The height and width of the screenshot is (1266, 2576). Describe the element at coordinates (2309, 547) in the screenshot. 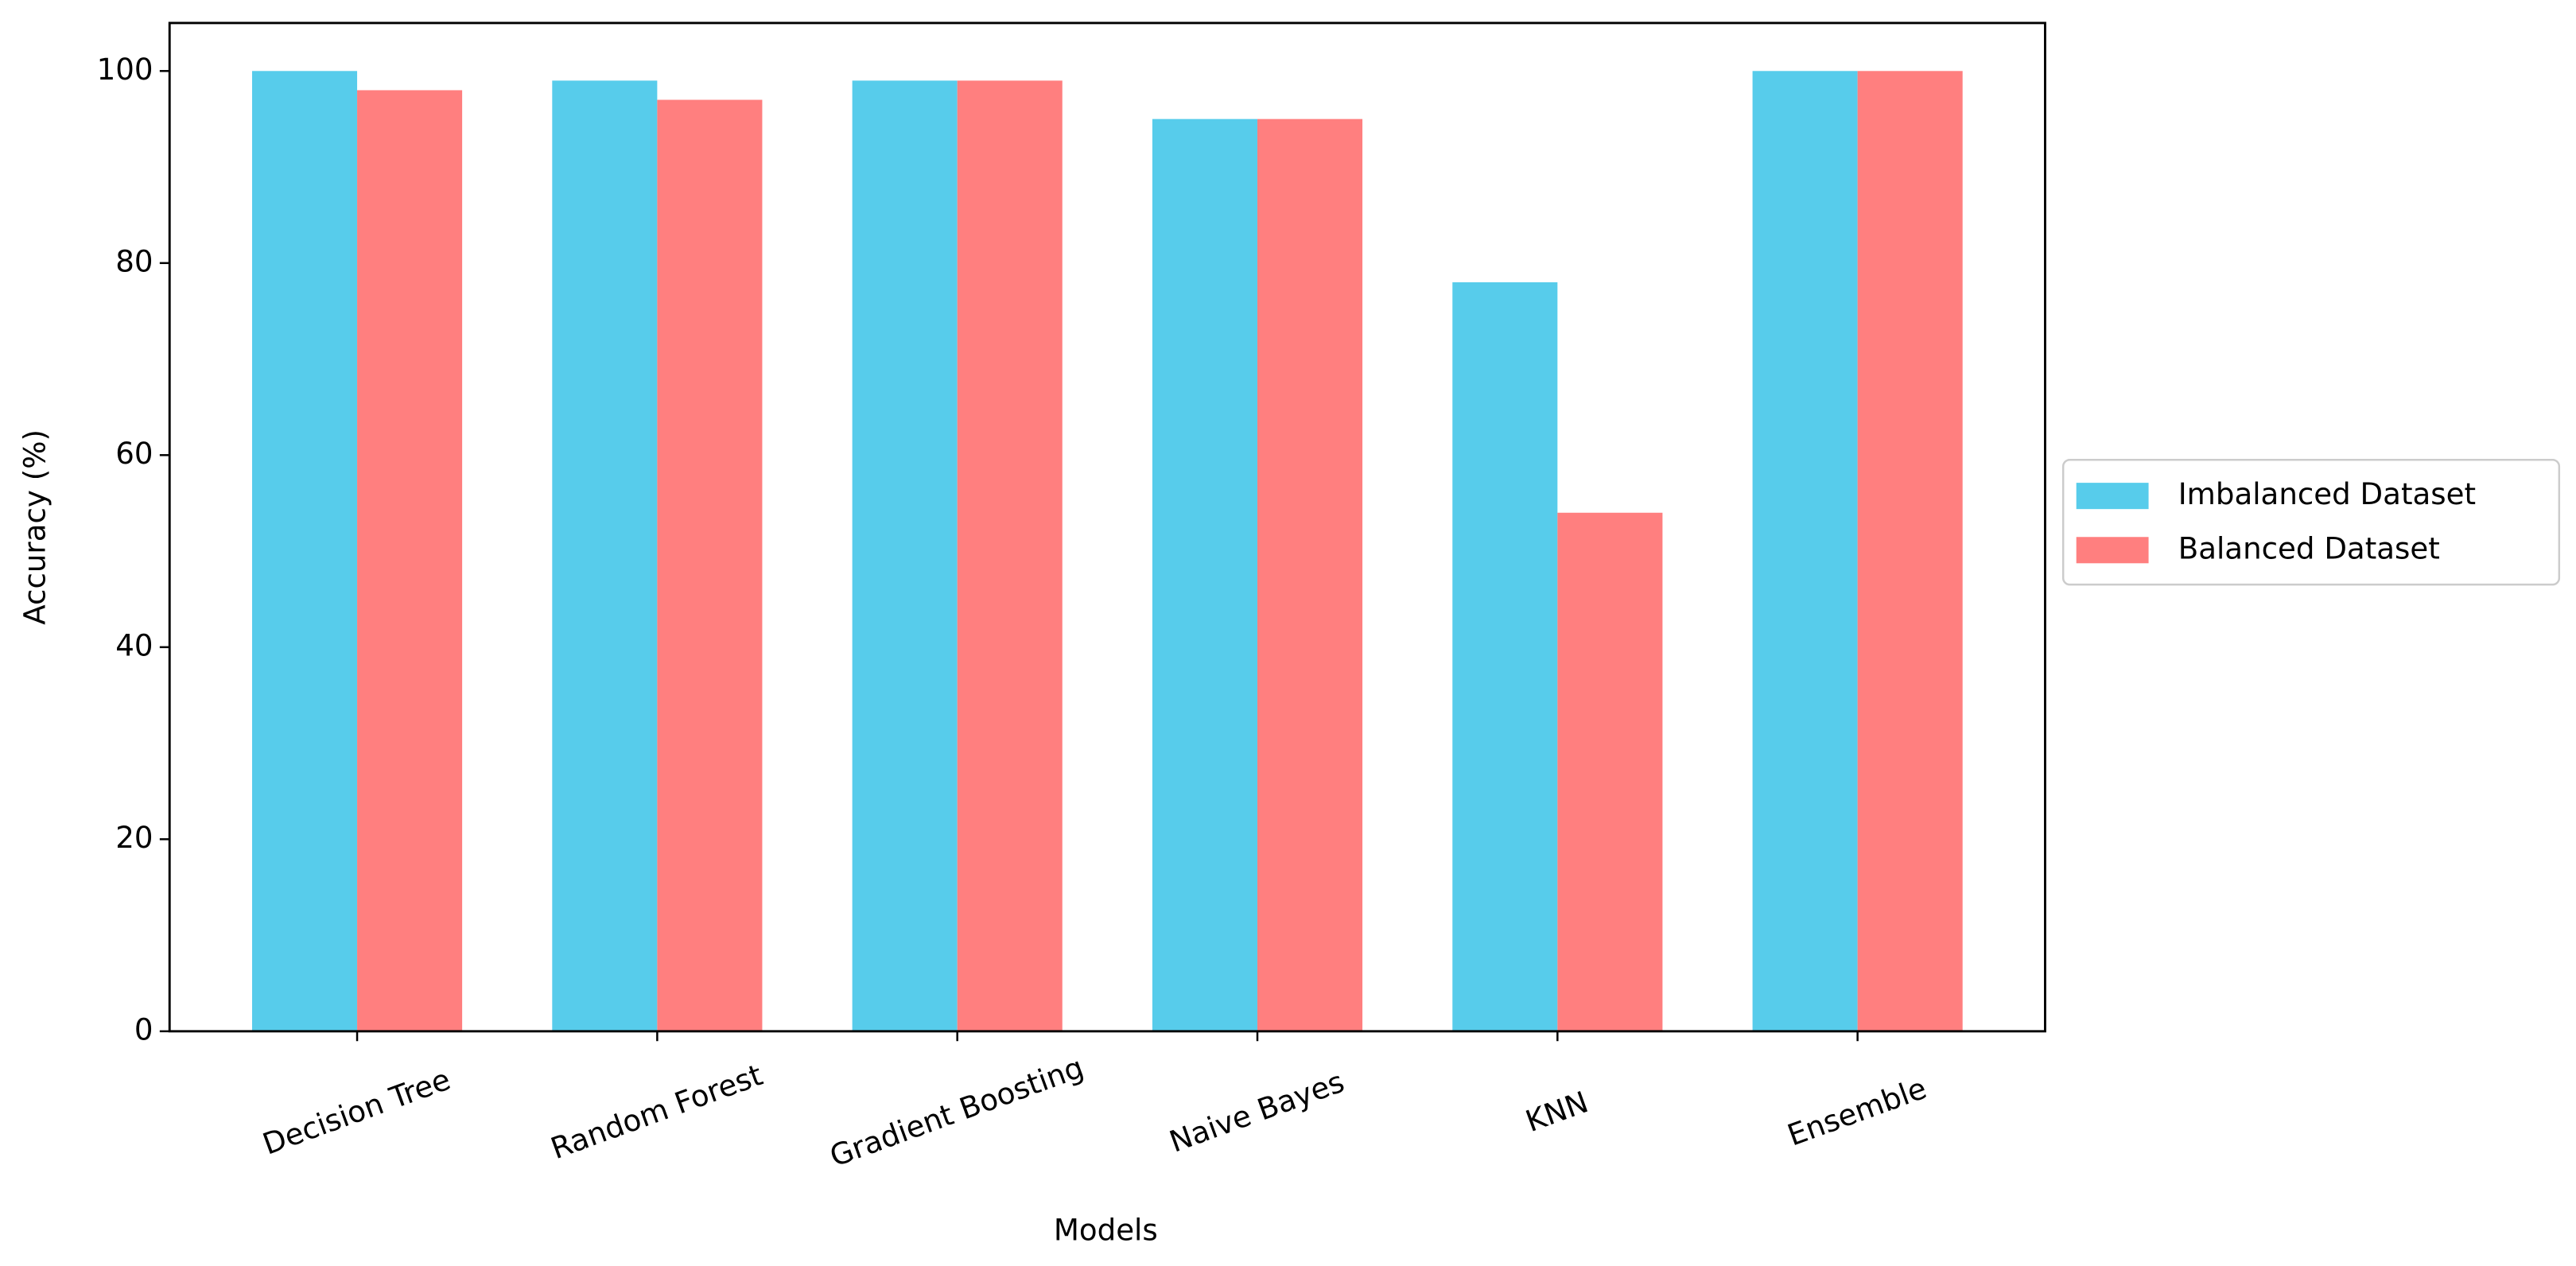

I see `legend-label: Balanced Dataset` at that location.